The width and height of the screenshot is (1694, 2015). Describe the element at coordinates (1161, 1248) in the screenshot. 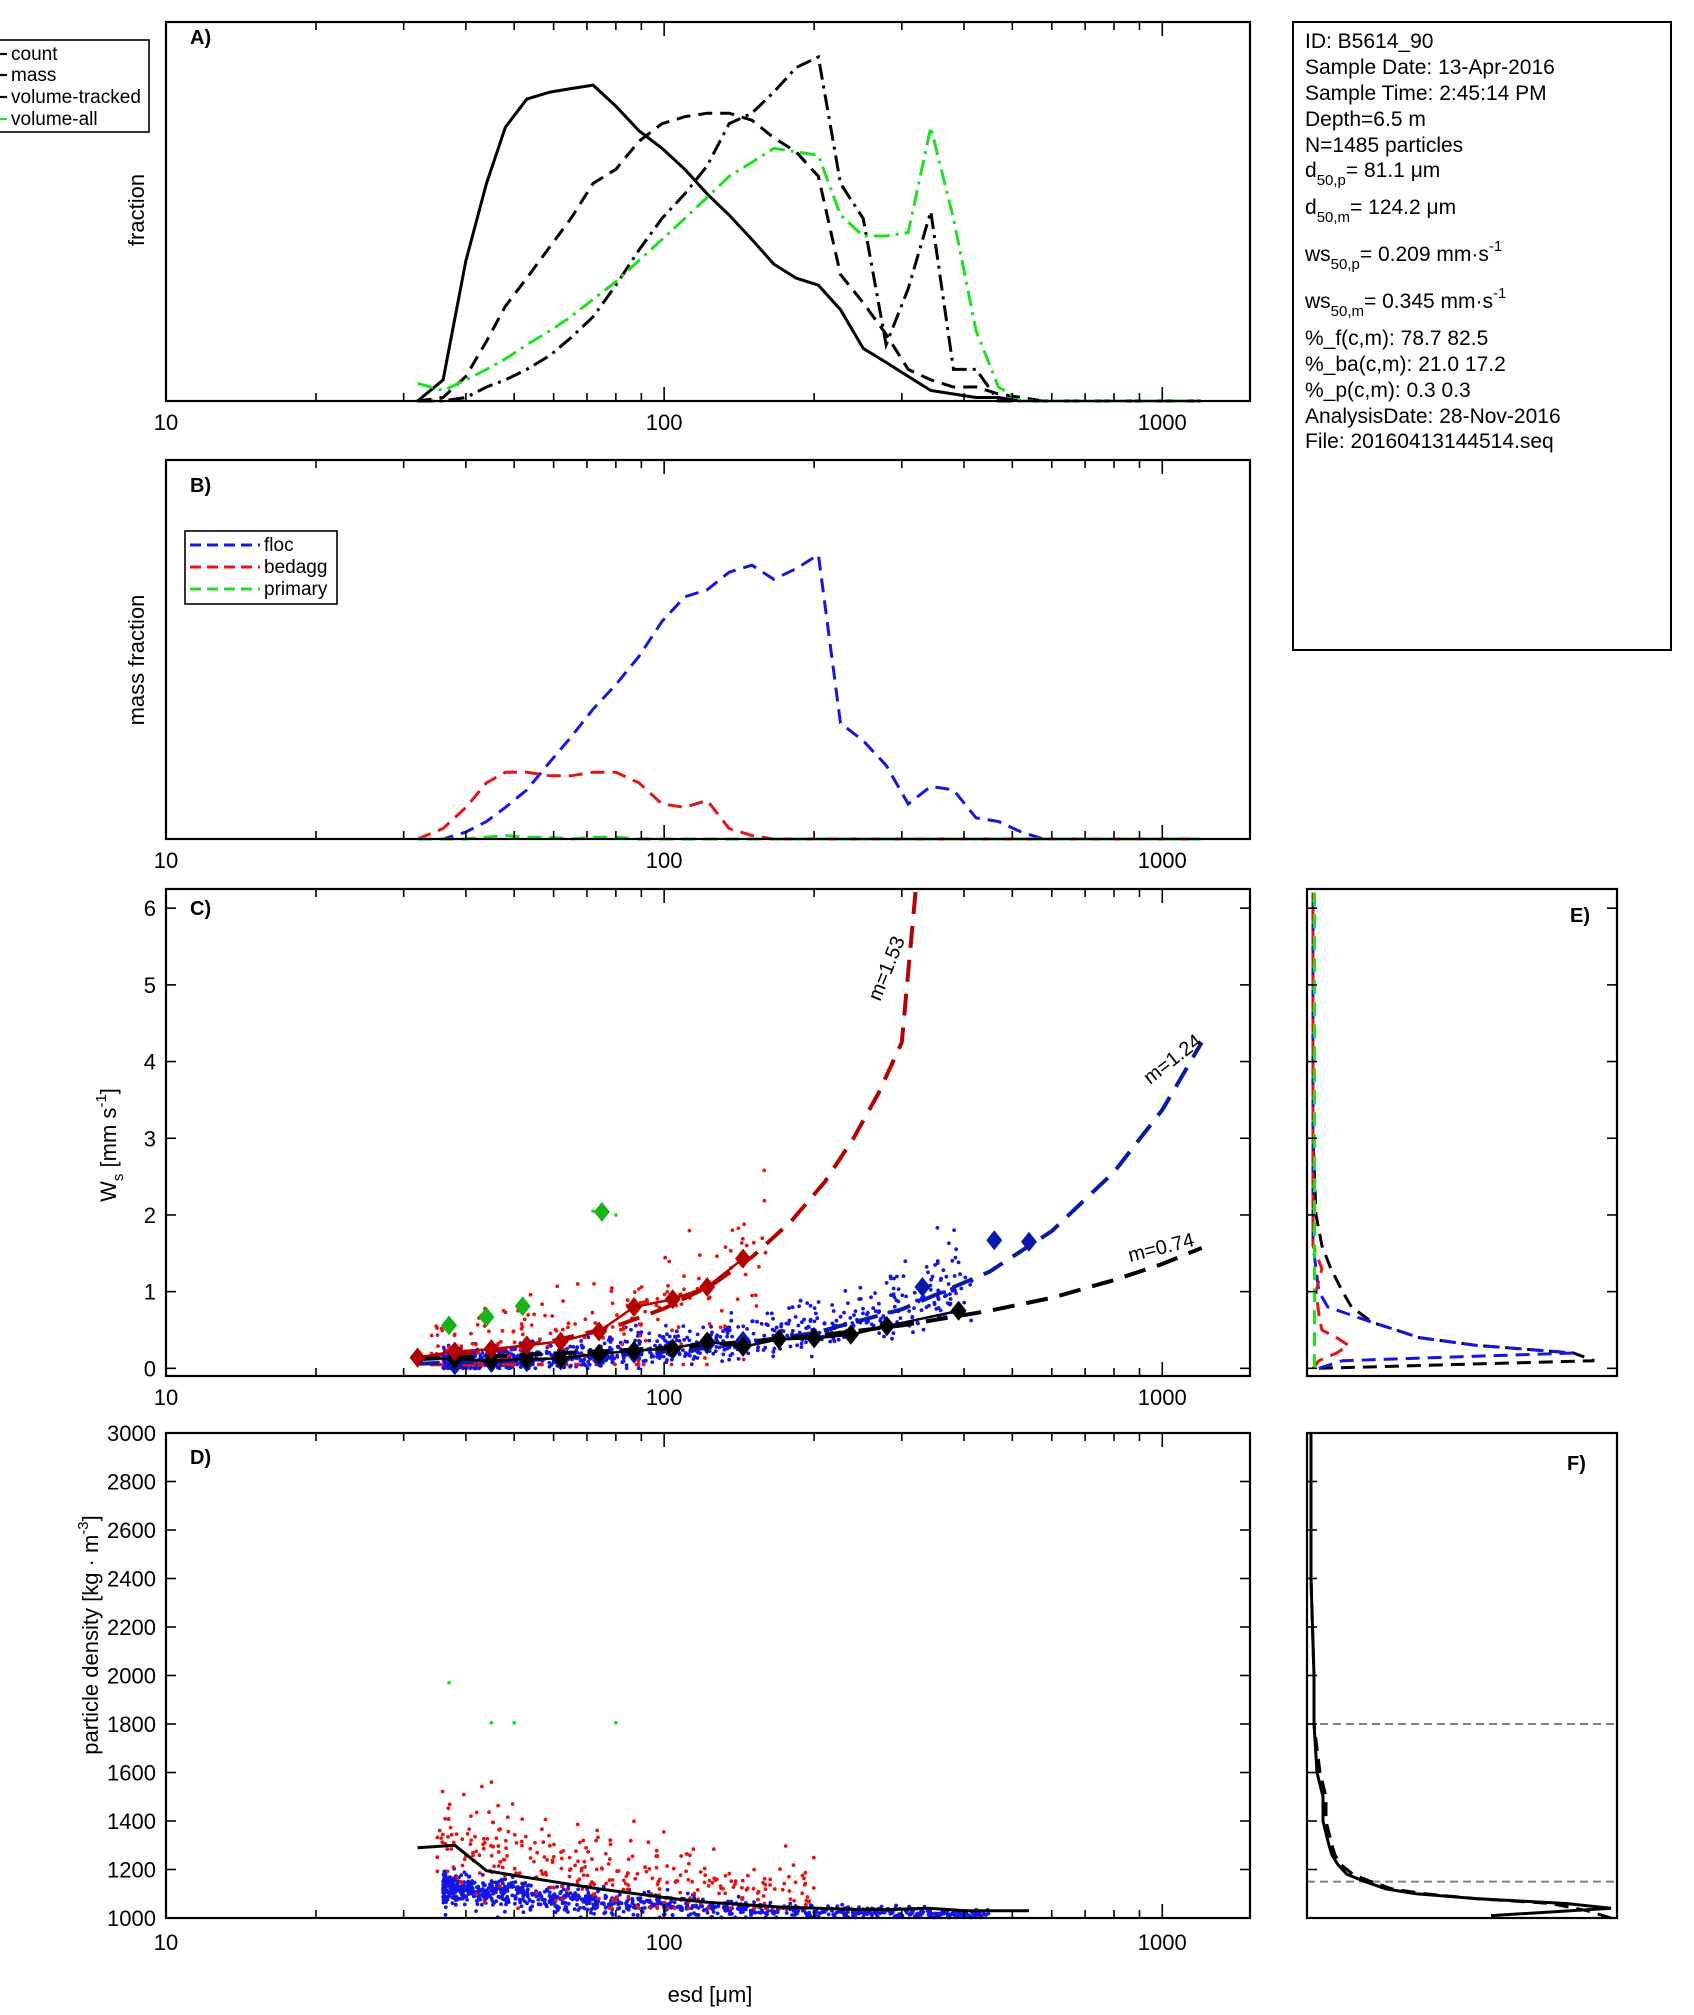

I see `fit-label-2: m=0.74` at that location.